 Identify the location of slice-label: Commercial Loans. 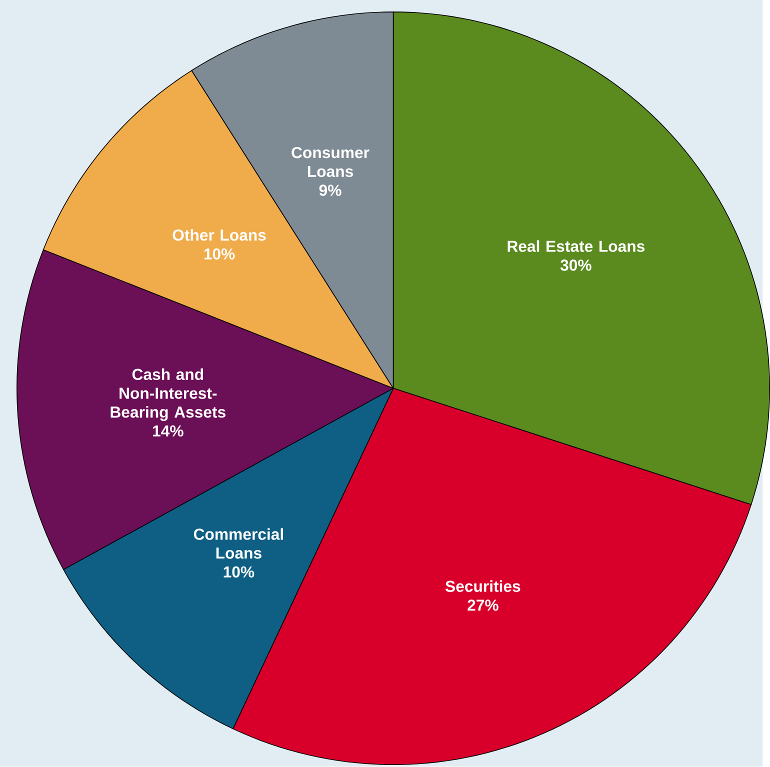
(238, 543).